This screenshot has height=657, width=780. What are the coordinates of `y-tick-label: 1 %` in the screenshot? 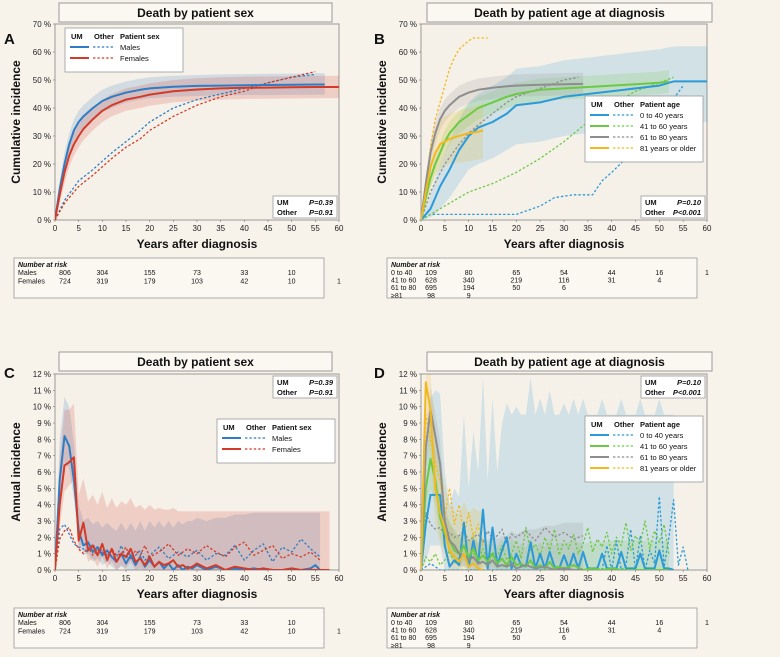 It's located at (410, 554).